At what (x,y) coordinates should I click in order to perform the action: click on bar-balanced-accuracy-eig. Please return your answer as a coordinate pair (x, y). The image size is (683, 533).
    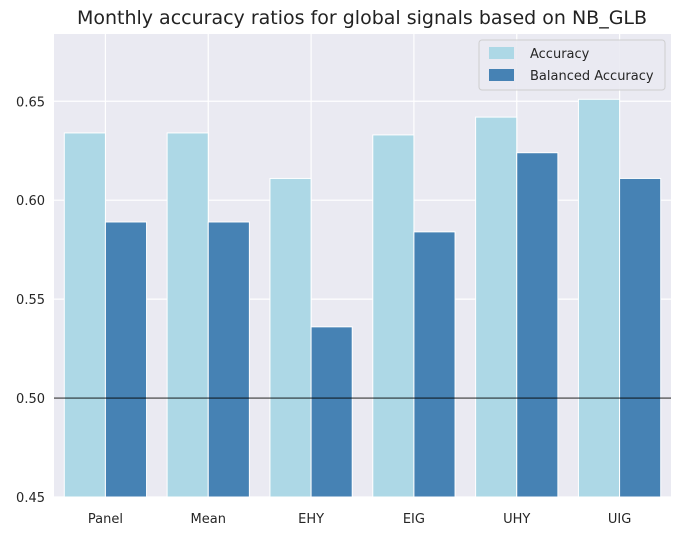
    Looking at the image, I should click on (434, 364).